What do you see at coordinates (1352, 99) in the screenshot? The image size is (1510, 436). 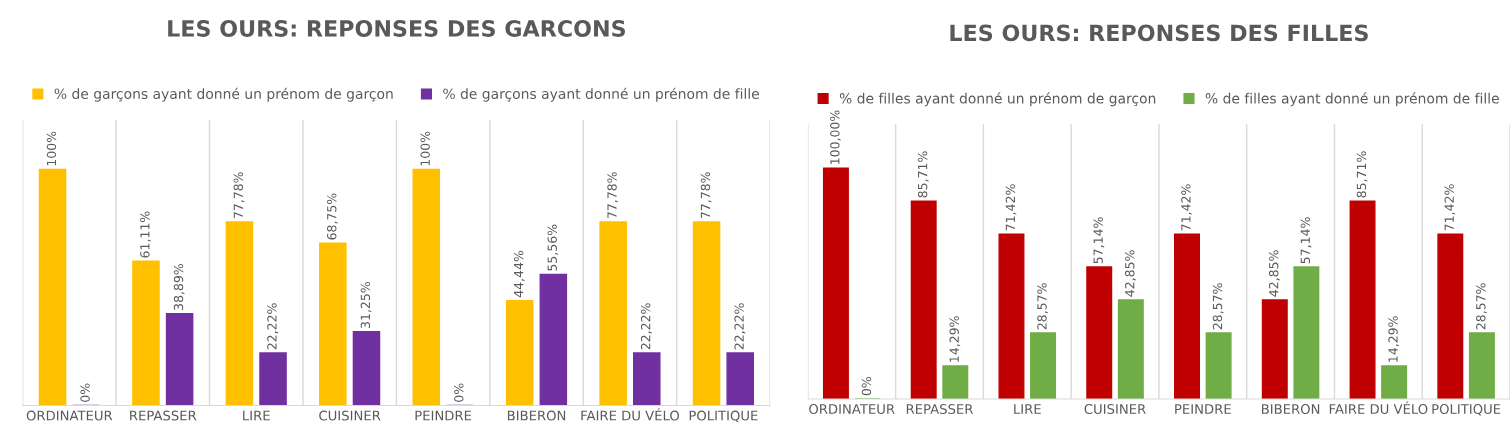 I see `legend-label: % de filles ayant donné un prénom de fille` at bounding box center [1352, 99].